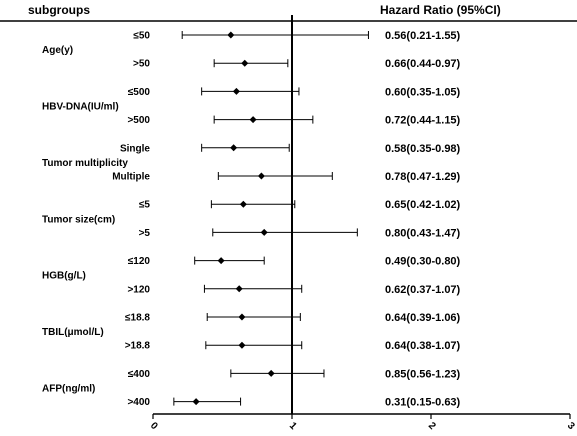 Image resolution: width=577 pixels, height=436 pixels. I want to click on group-label: Tumor multiplicity, so click(85, 163).